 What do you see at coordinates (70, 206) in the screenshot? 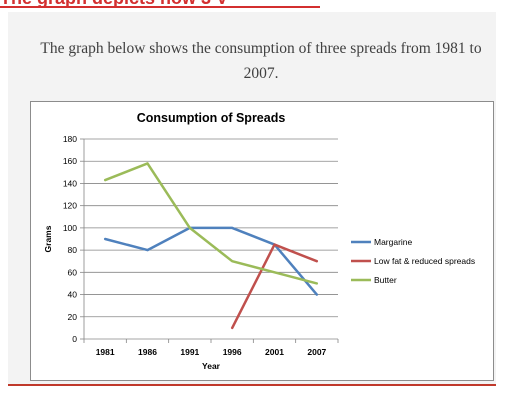
I see `y-tick-label: 120` at bounding box center [70, 206].